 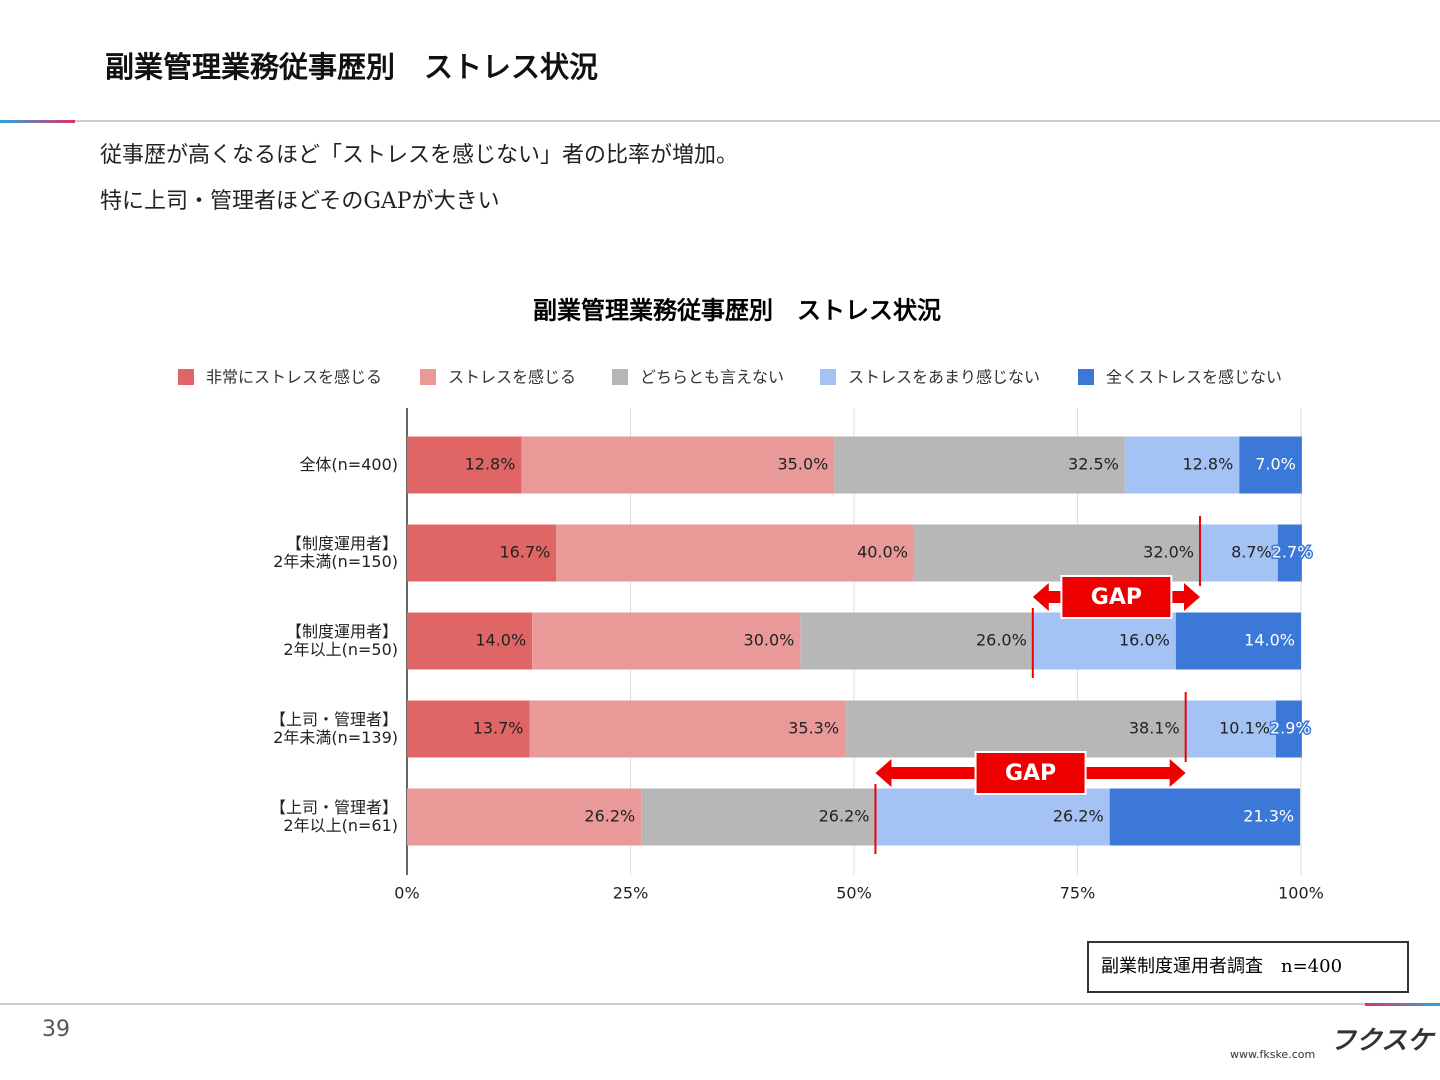 What do you see at coordinates (944, 377) in the screenshot?
I see `legend-label: ストレスをあまり感じない` at bounding box center [944, 377].